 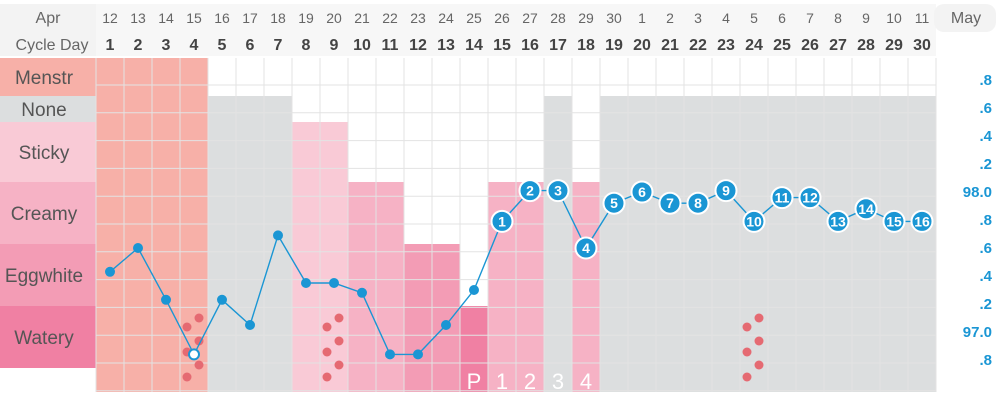 What do you see at coordinates (754, 18) in the screenshot?
I see `date-label: 5` at bounding box center [754, 18].